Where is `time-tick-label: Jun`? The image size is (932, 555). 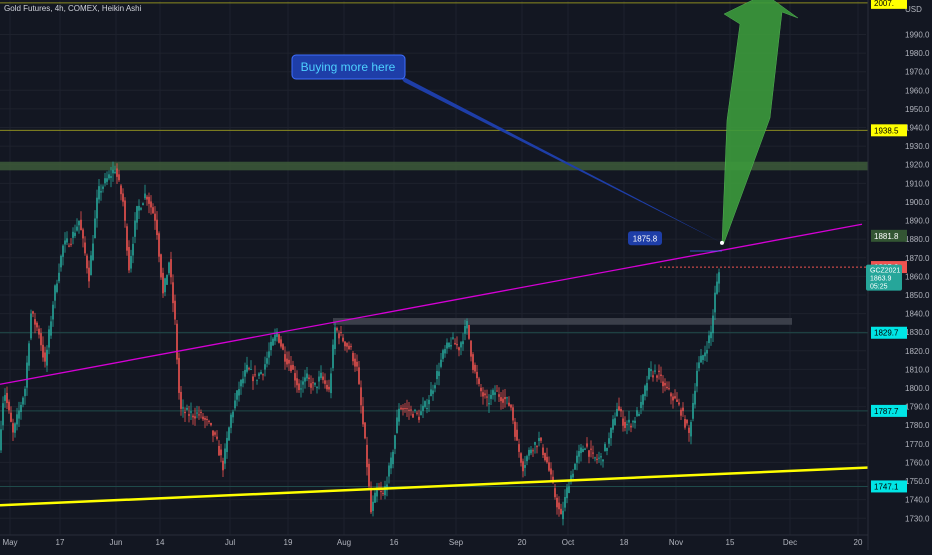
time-tick-label: Jun is located at coordinates (116, 542).